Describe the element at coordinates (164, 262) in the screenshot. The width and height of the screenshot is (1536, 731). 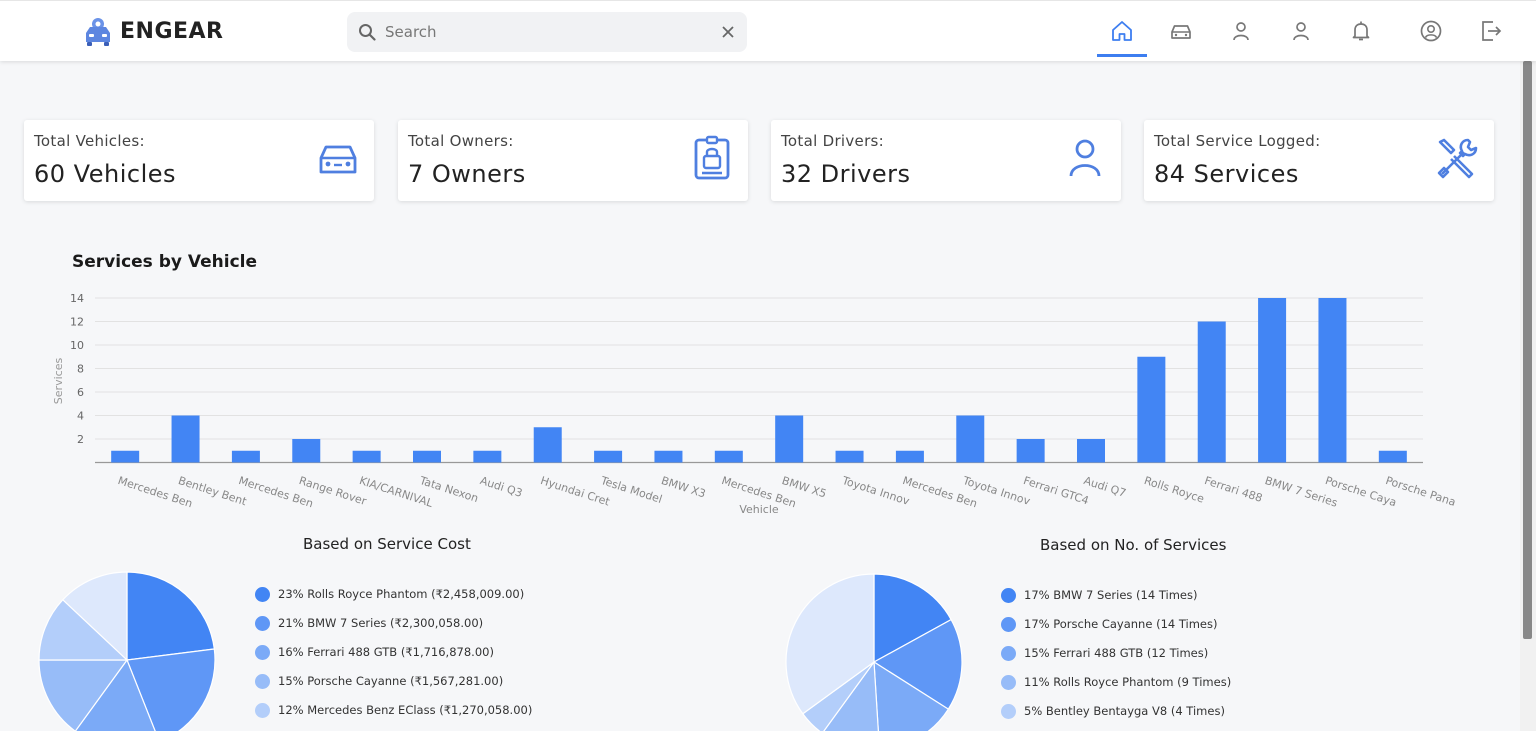
I see `bar-chart-title: Services by Vehicle` at that location.